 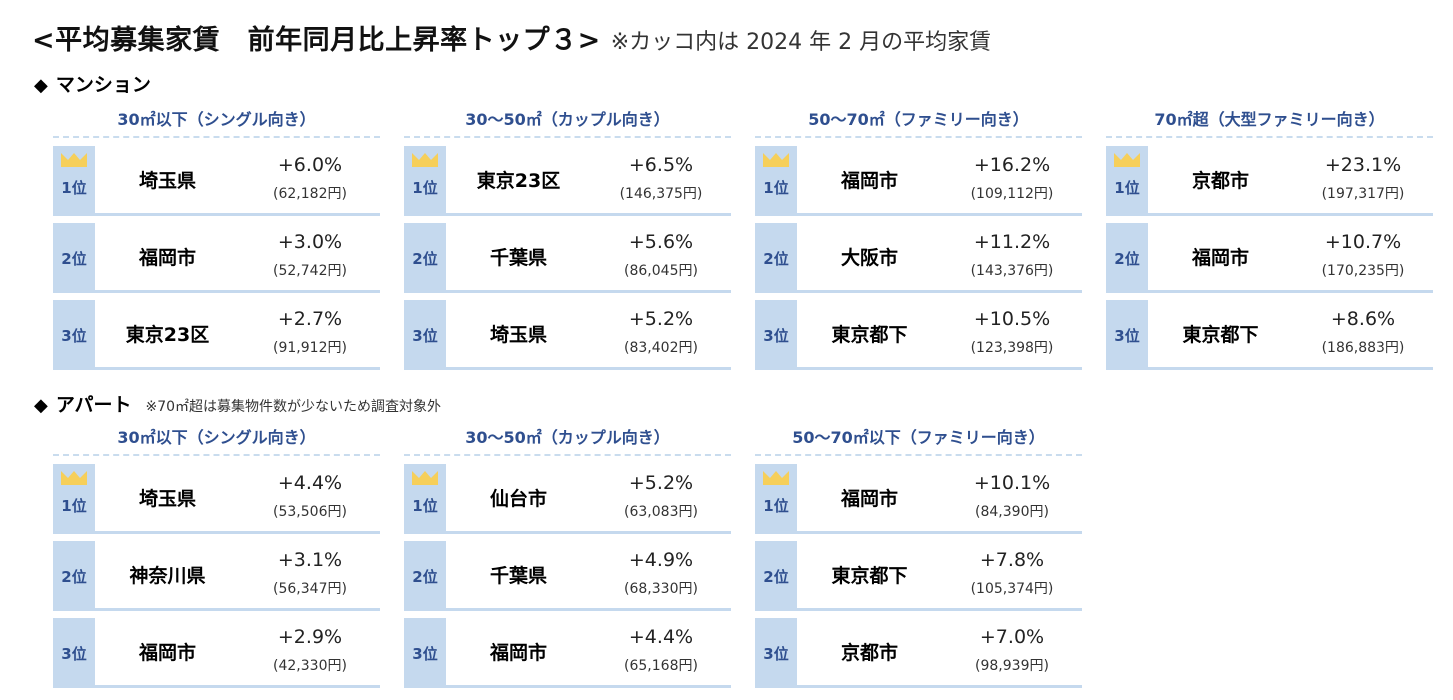 What do you see at coordinates (567, 258) in the screenshot?
I see `ranking-row: 2位 千葉県 +5.6% (86,045円)` at bounding box center [567, 258].